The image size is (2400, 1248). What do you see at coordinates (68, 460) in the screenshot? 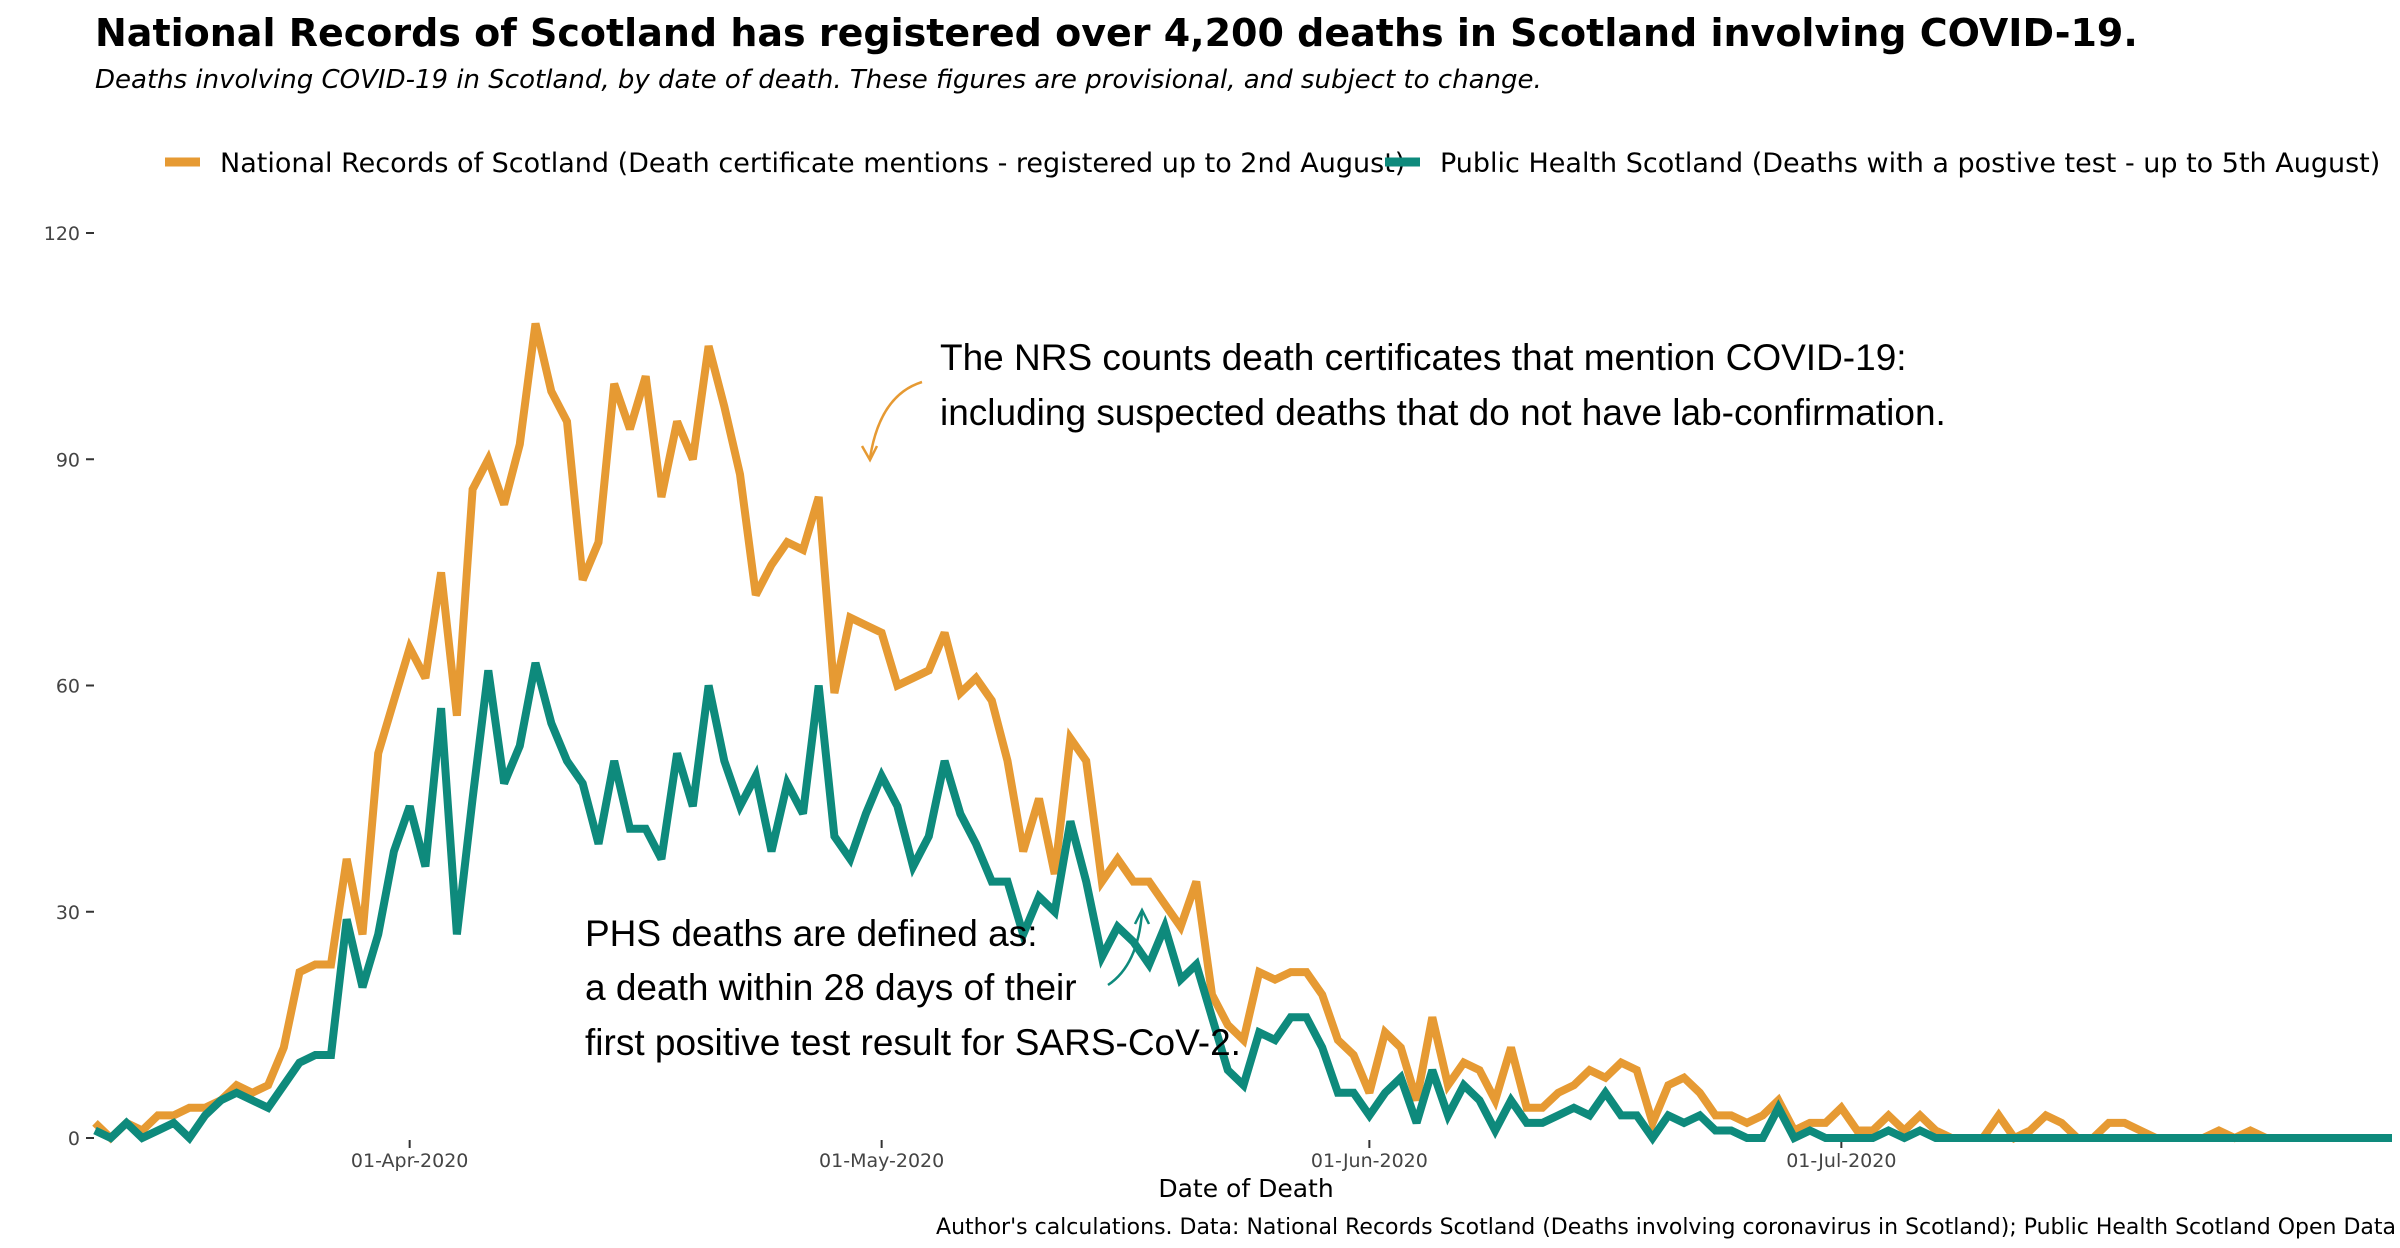
I see `y-tick-label: 90` at bounding box center [68, 460].